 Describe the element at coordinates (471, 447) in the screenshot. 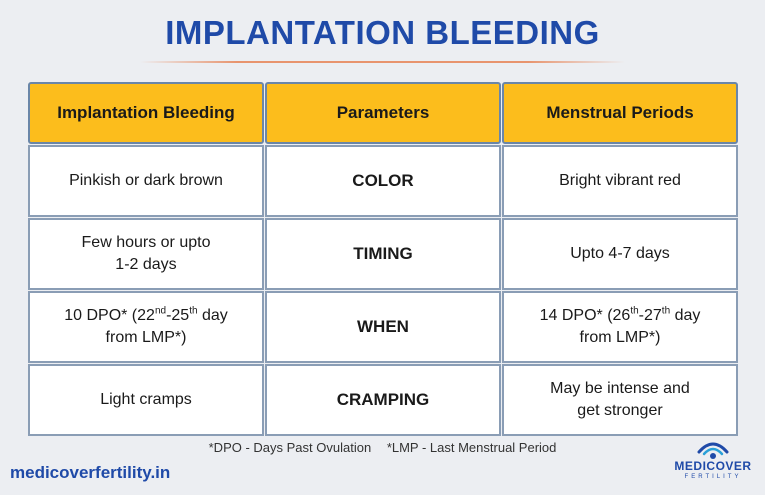

I see `footnote-lmp: *LMP - Last Menstrual Period` at that location.